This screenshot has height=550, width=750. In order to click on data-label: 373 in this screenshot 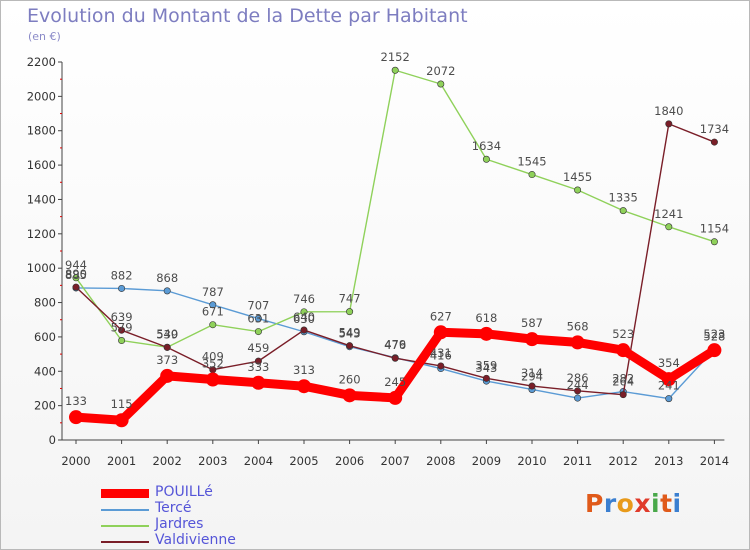, I will do `click(167, 360)`.